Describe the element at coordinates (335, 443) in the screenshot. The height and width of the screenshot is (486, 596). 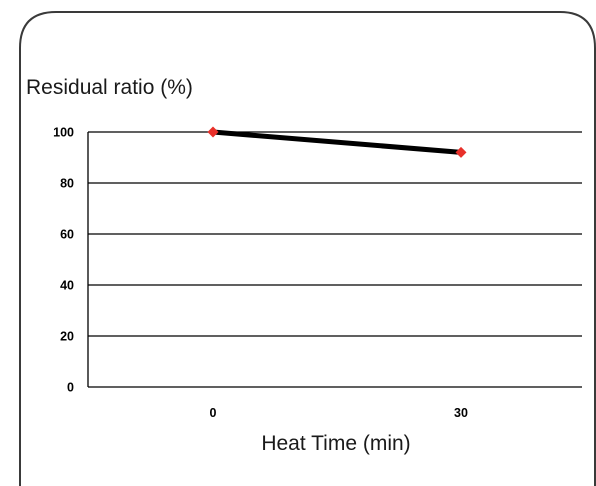
I see `x-axis-label: Heat Time (min)` at that location.